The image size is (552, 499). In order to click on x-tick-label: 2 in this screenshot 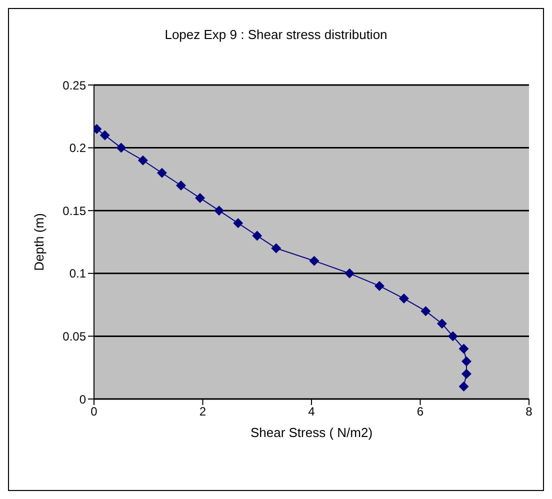, I will do `click(202, 411)`.